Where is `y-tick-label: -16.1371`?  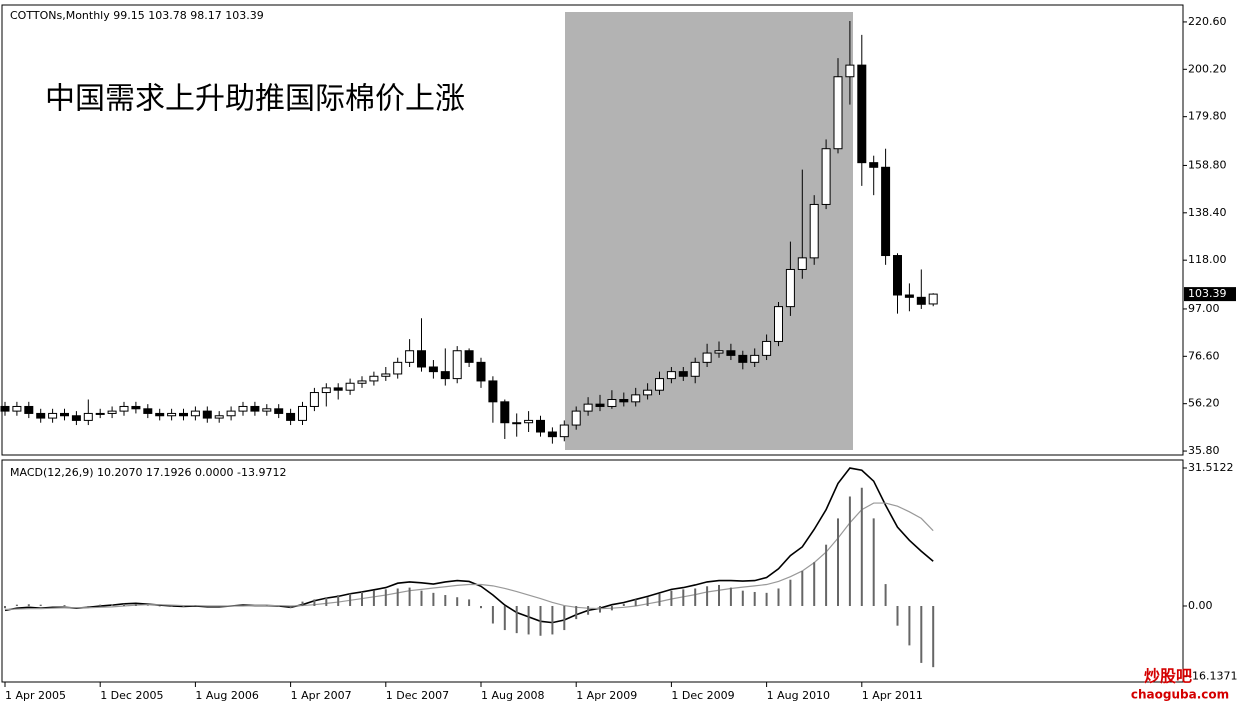
y-tick-label: -16.1371 is located at coordinates (1212, 676).